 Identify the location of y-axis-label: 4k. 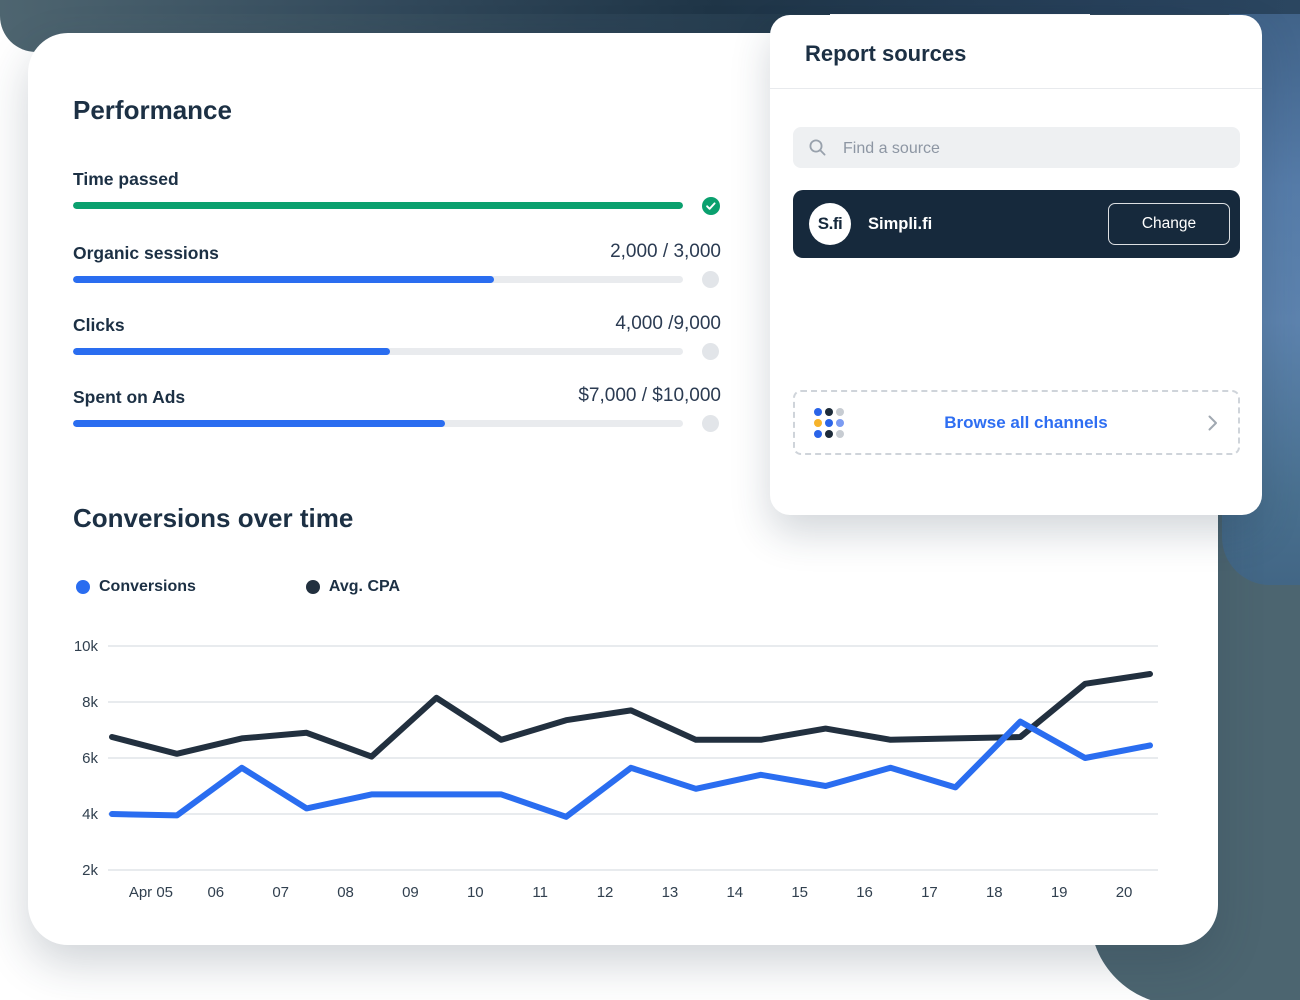
(90, 814).